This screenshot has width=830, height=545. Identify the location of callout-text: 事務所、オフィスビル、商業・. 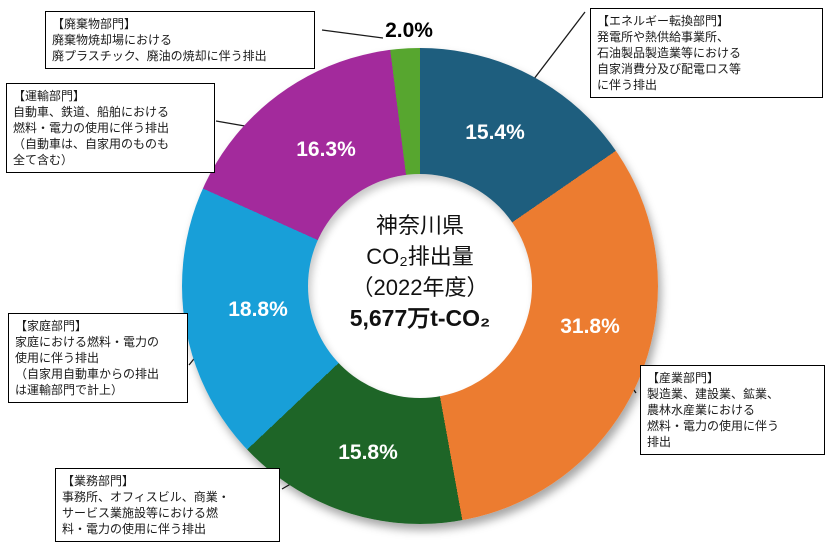
(146, 497).